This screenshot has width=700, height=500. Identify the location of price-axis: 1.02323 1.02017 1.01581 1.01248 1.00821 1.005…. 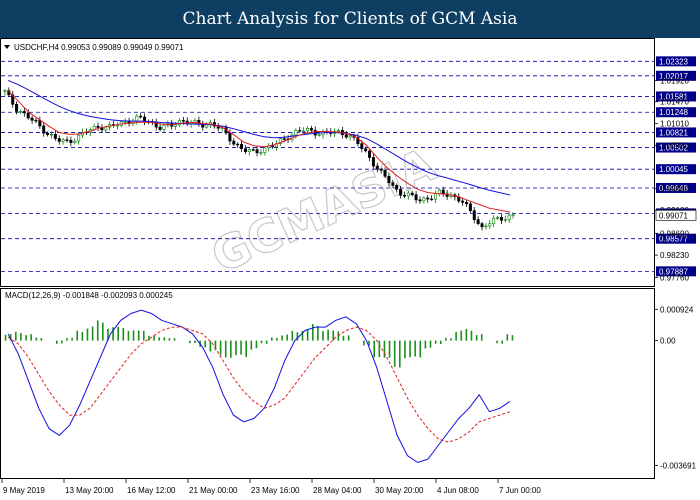
(675, 169).